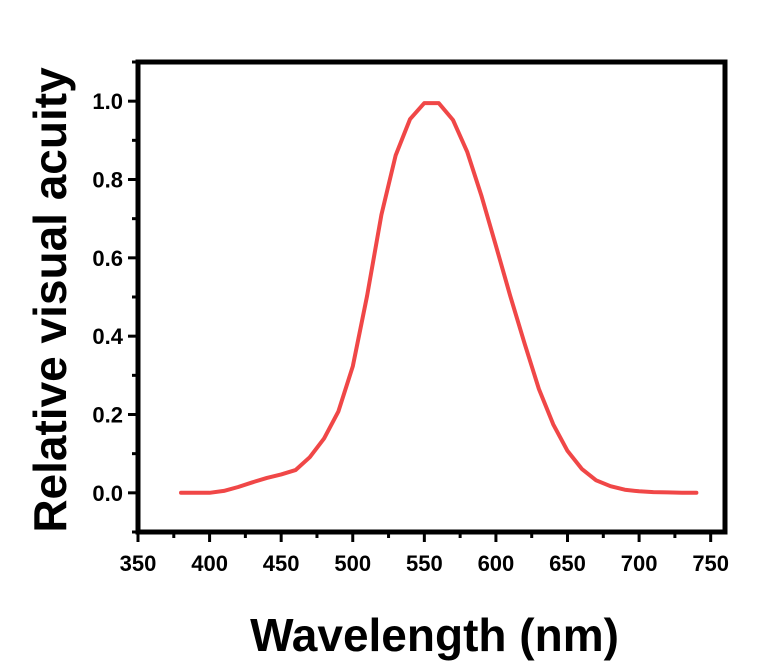  I want to click on y-tick-label: 0.2, so click(107, 415).